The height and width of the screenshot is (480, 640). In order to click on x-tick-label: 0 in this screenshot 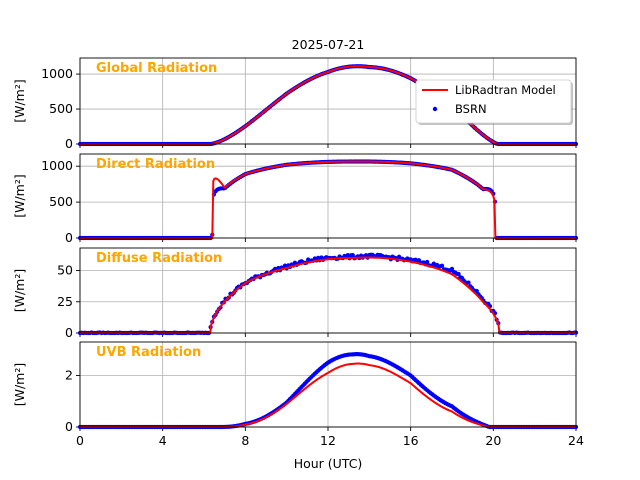, I will do `click(80, 440)`.